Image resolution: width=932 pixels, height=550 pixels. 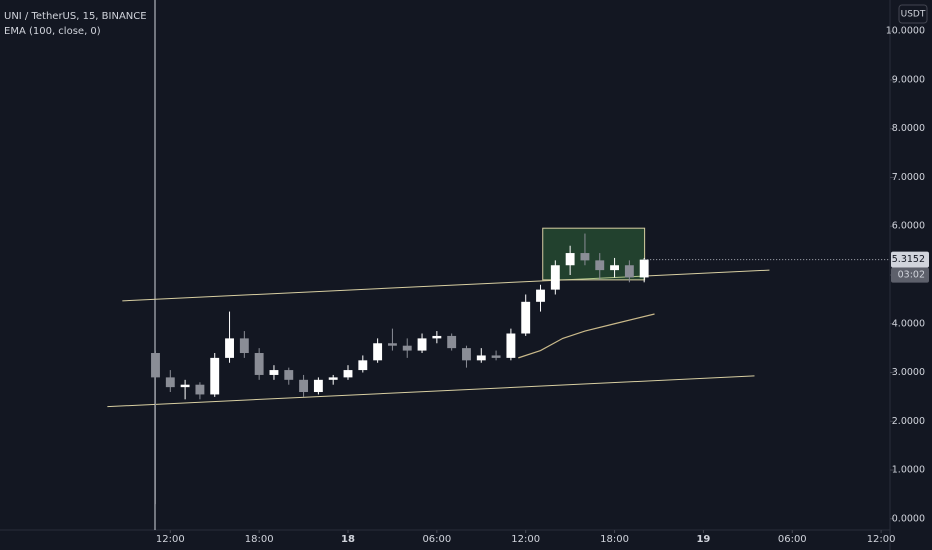 I want to click on y-tick-label: 0.0000, so click(x=908, y=518).